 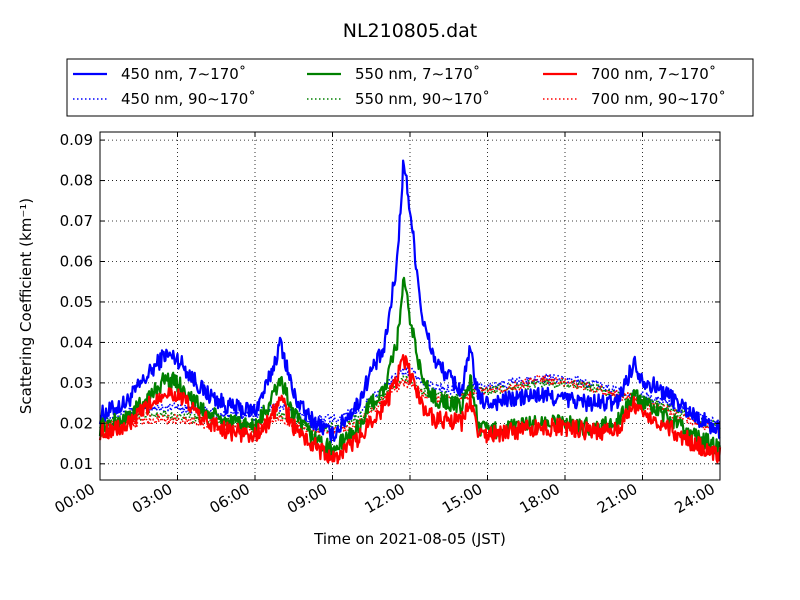 What do you see at coordinates (76, 302) in the screenshot?
I see `y-tick-label: 0.05` at bounding box center [76, 302].